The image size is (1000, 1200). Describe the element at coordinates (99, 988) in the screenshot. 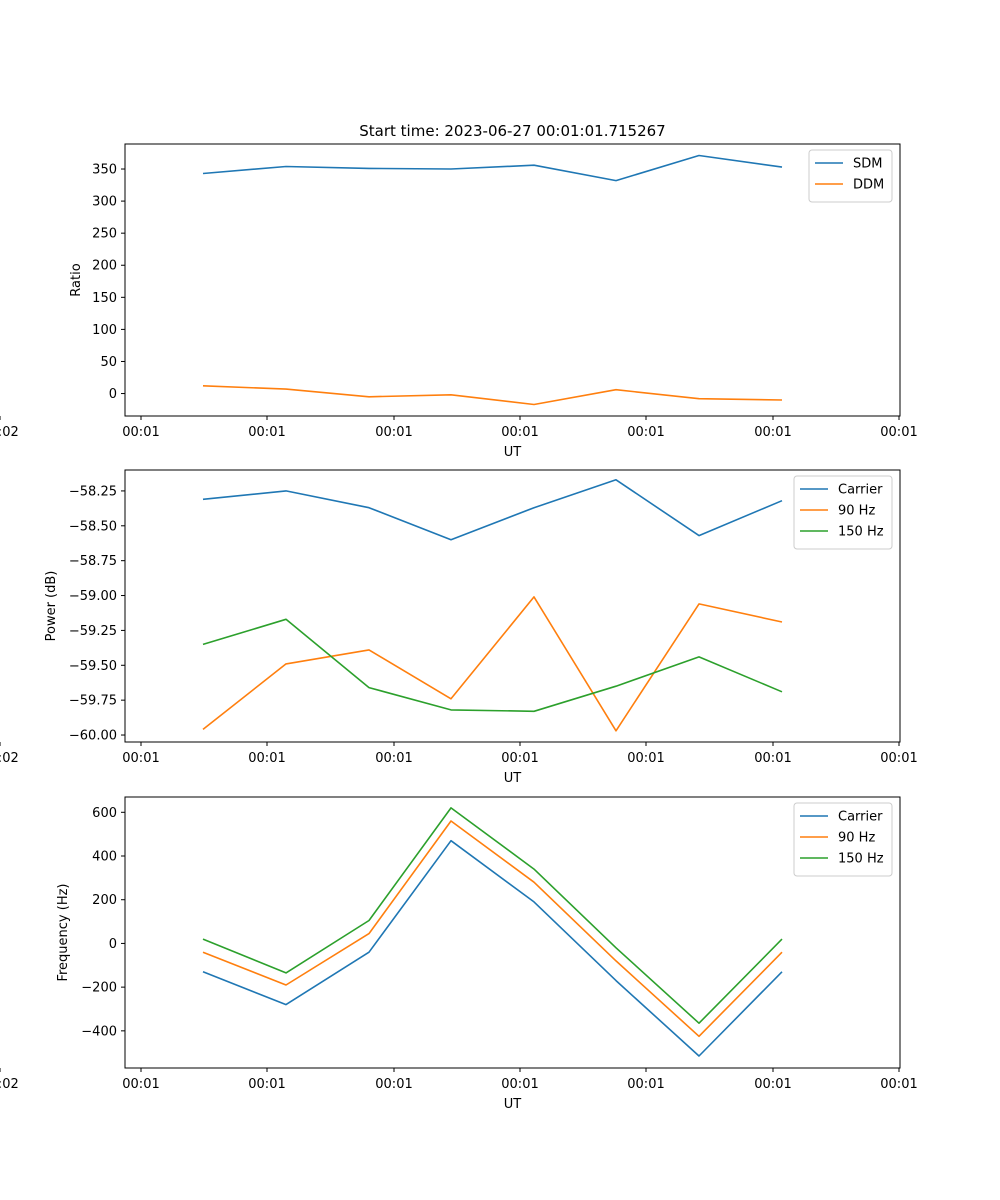

I see `y-tick-label: −200` at that location.